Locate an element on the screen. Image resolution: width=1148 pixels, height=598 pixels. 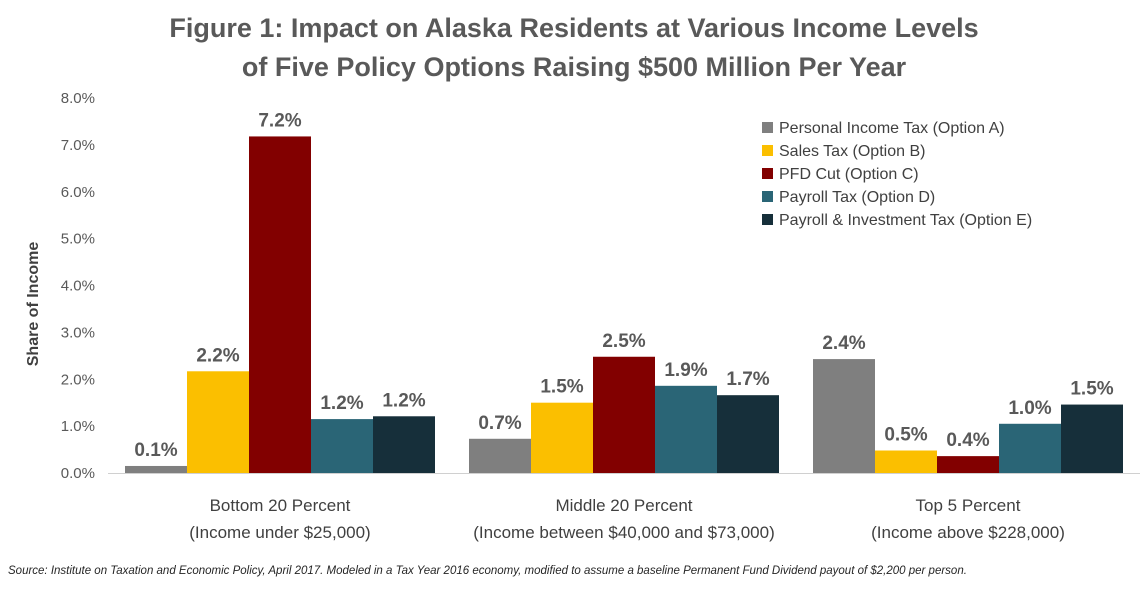
legend-label: Payroll Tax (Option D) is located at coordinates (857, 197).